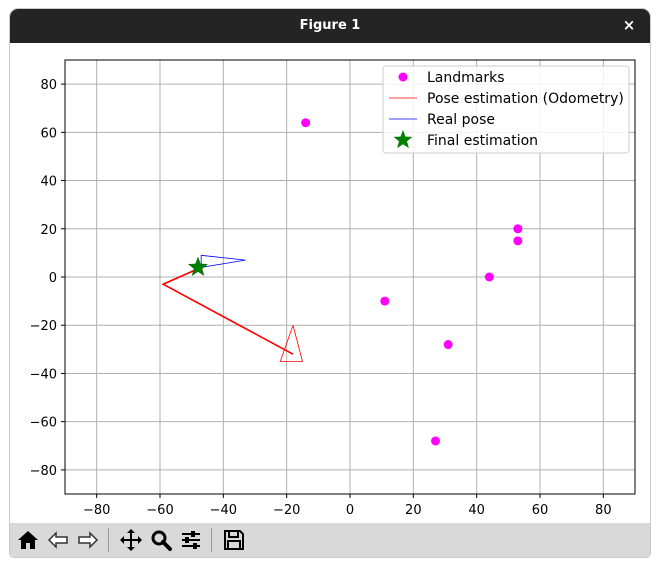 This screenshot has width=660, height=568. I want to click on x-tick-label: 40, so click(476, 510).